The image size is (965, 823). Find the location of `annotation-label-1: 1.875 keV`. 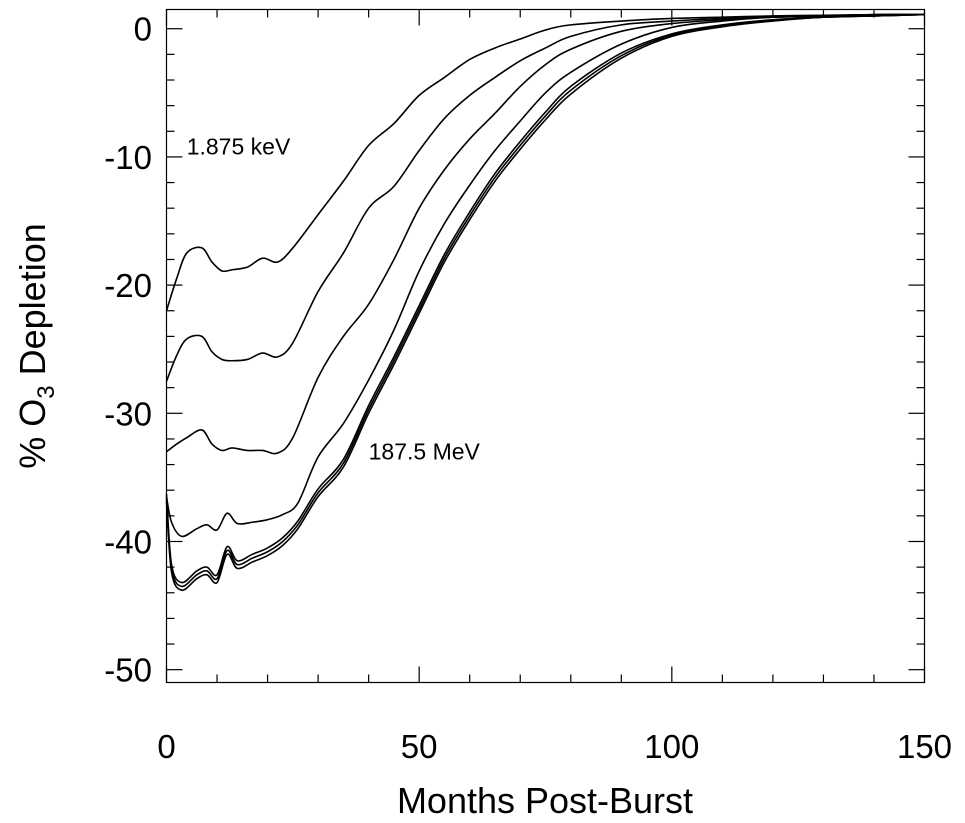

annotation-label-1: 1.875 keV is located at coordinates (239, 146).